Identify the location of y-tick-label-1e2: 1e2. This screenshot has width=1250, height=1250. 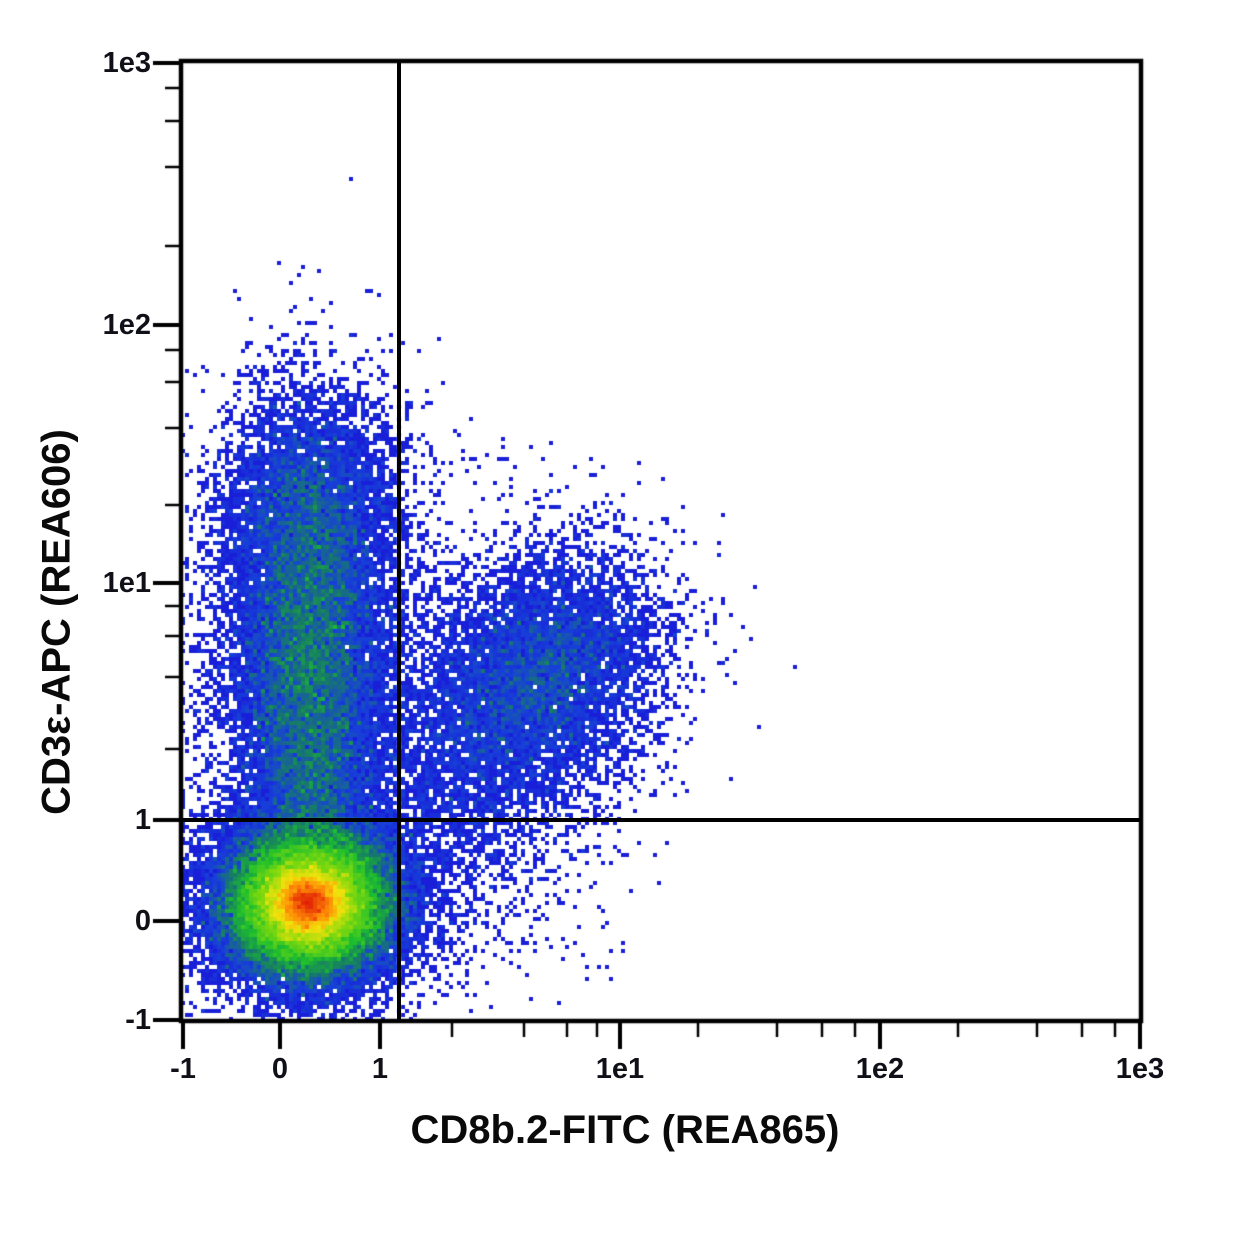
(126, 325).